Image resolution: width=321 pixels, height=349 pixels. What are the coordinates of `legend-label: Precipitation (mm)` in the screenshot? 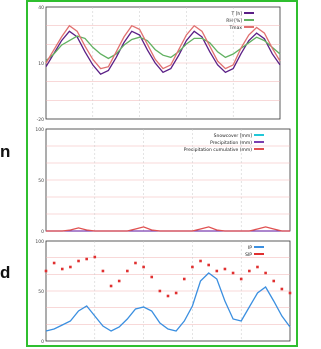 It's located at (231, 143).